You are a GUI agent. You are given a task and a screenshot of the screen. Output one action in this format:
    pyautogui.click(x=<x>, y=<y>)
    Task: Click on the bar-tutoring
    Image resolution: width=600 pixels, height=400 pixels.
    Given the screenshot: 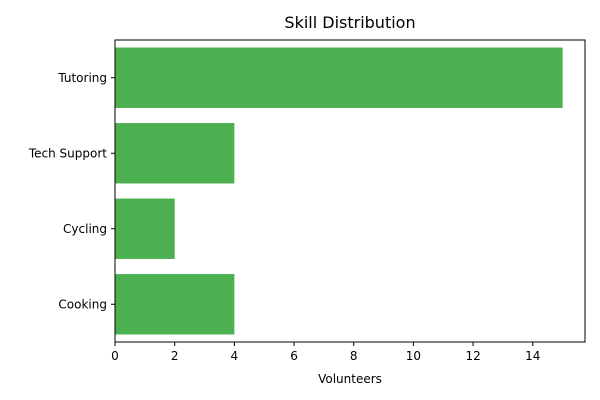 What is the action you would take?
    pyautogui.click(x=339, y=77)
    